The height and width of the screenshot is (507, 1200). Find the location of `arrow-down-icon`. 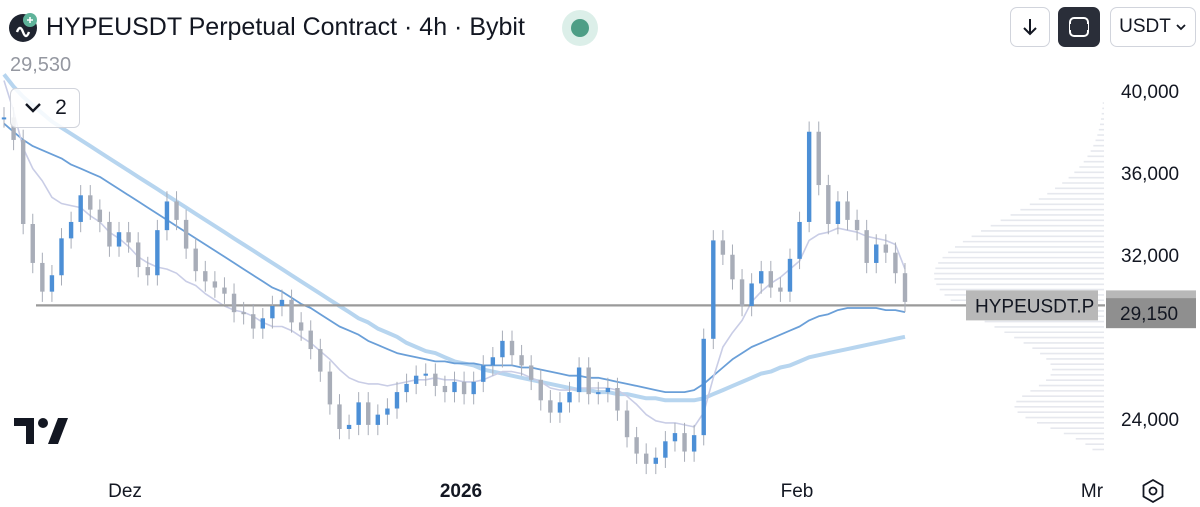

arrow-down-icon is located at coordinates (1030, 27).